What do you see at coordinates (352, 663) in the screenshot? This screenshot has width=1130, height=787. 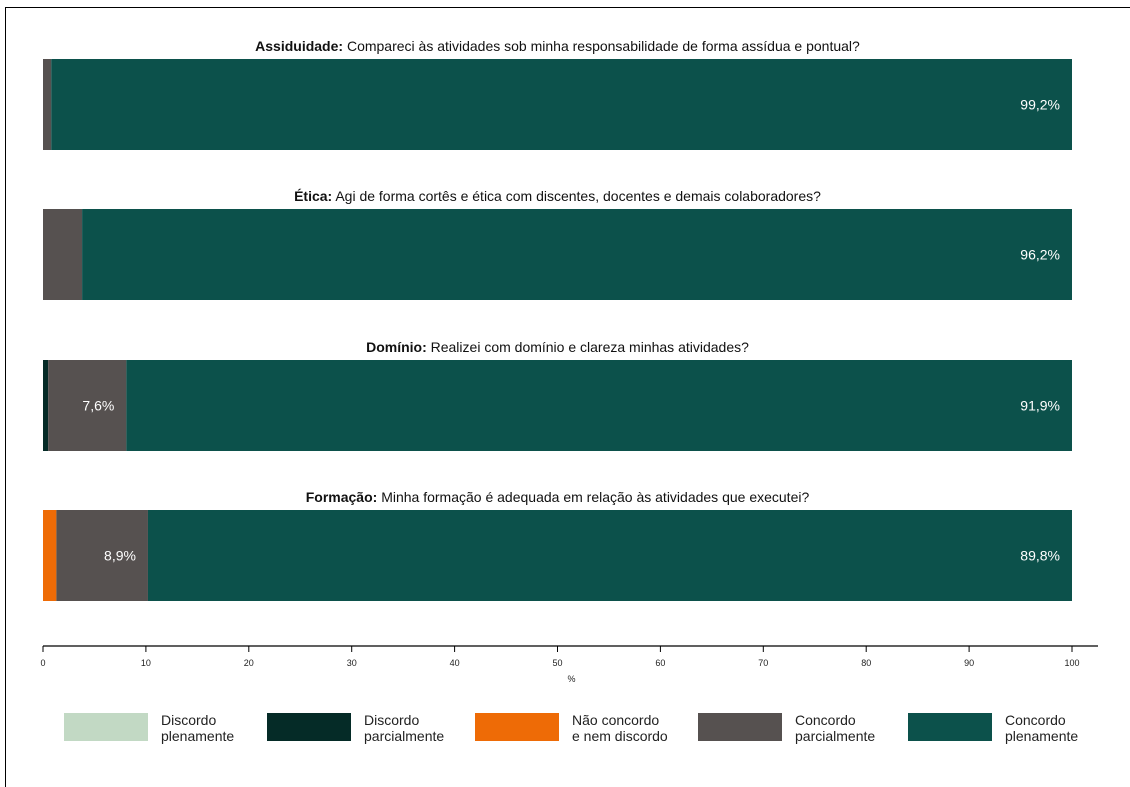 I see `x-tick-label: 30` at bounding box center [352, 663].